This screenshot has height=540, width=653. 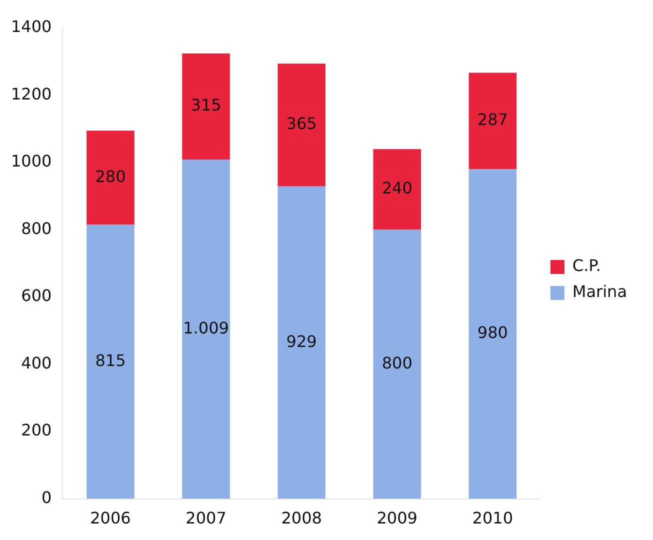 I want to click on y-tick-label: 200, so click(x=36, y=430).